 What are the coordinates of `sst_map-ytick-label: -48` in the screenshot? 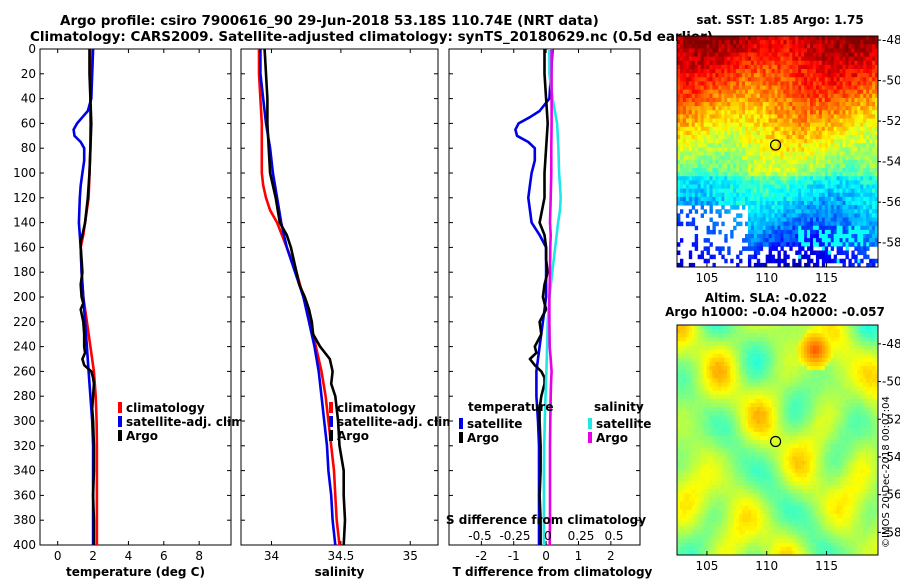 It's located at (891, 40).